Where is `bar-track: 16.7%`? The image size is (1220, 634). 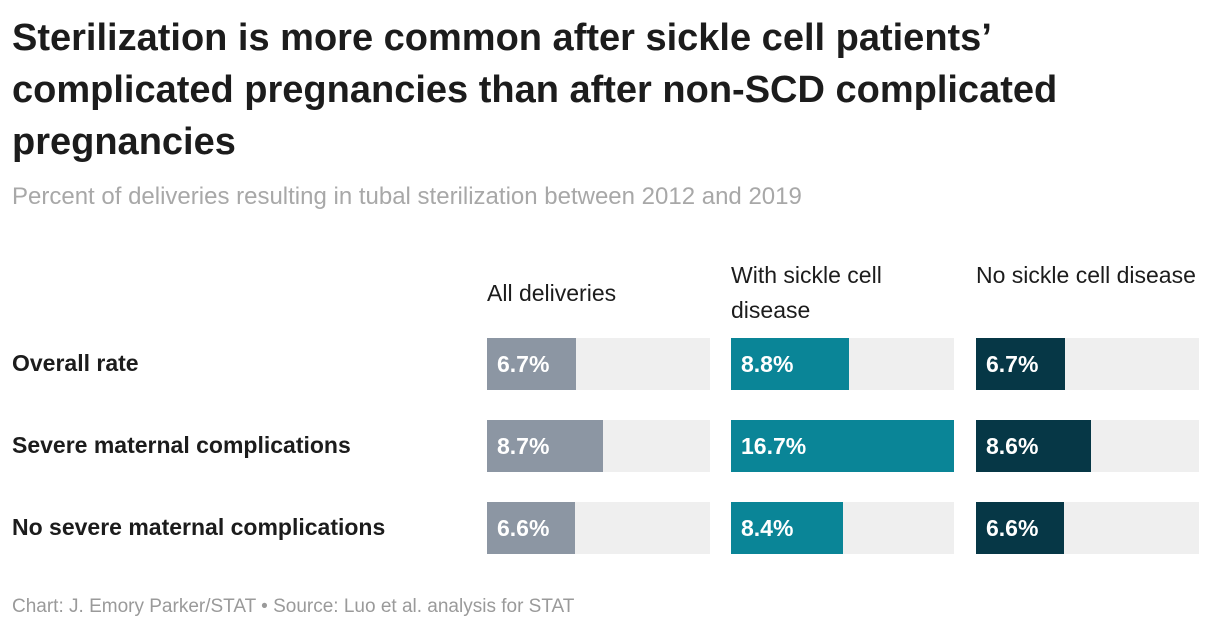 bar-track: 16.7% is located at coordinates (842, 446).